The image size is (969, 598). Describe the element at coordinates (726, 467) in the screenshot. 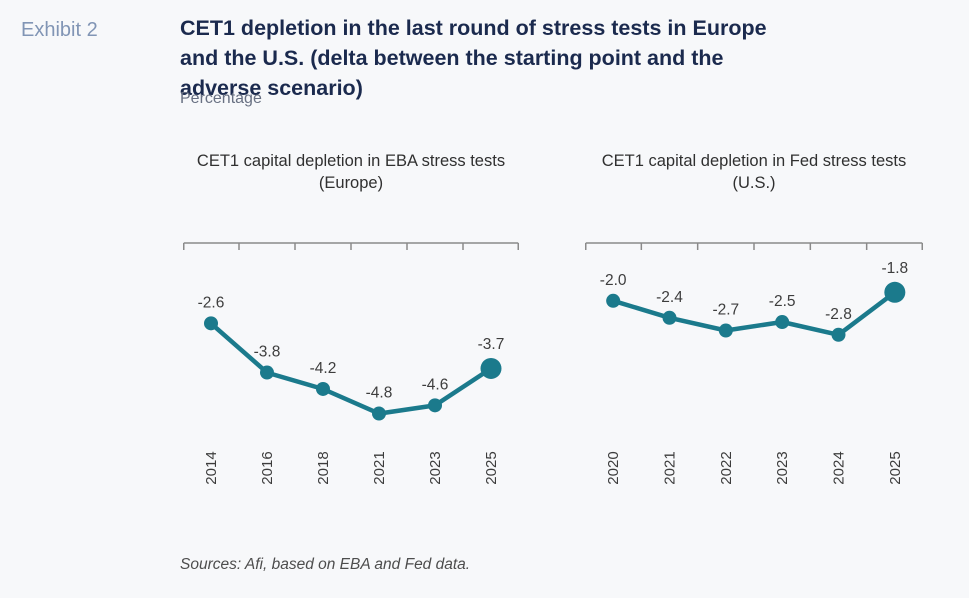

I see `x-axis-year-label: 2022` at that location.